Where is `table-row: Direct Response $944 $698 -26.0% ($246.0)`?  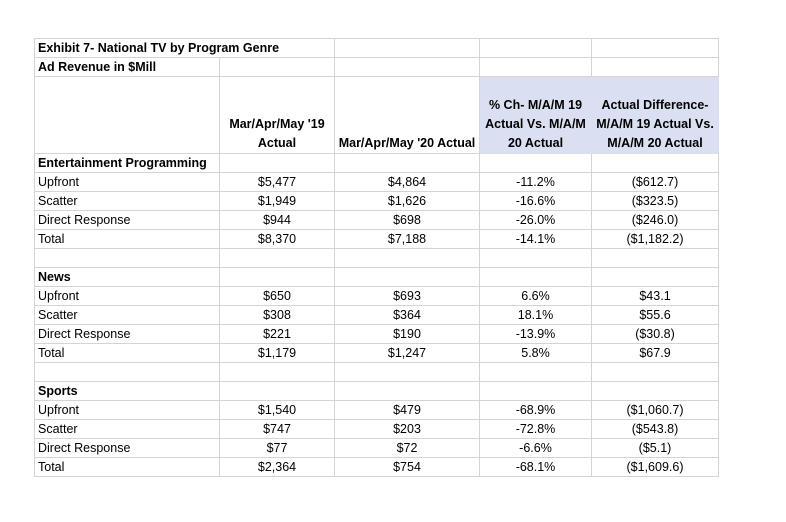 table-row: Direct Response $944 $698 -26.0% ($246.0) is located at coordinates (376, 220).